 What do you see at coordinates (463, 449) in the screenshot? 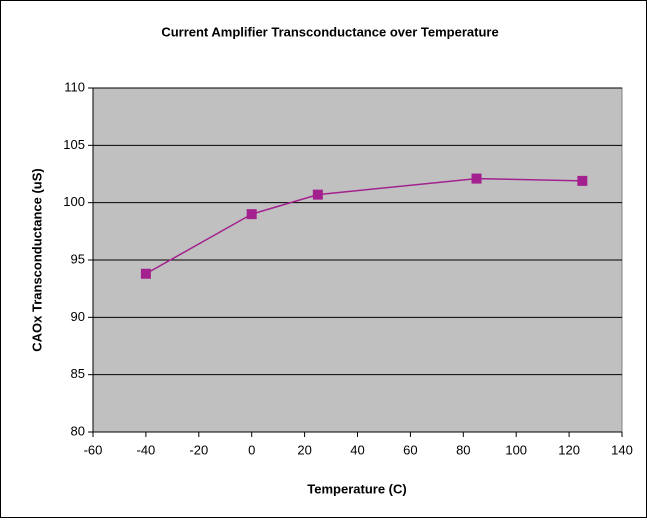
I see `x-tick-label: 80` at bounding box center [463, 449].